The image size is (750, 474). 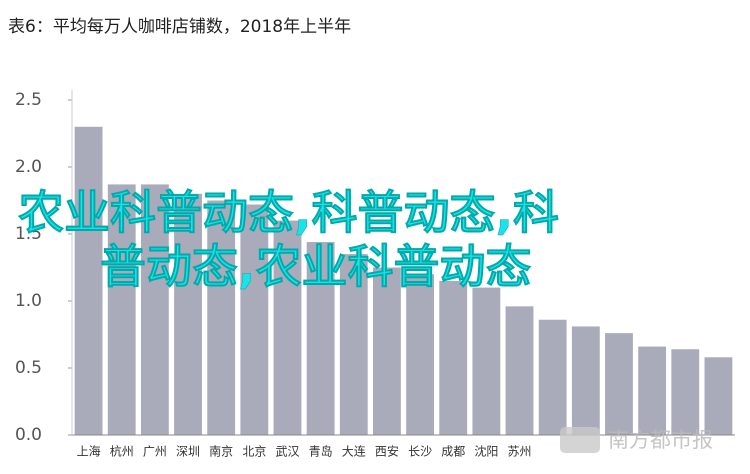 I want to click on x-tick-label: 大连, so click(x=354, y=451).